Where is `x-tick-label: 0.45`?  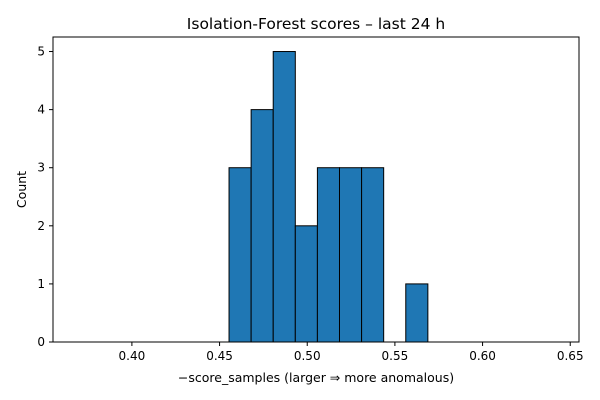
x-tick-label: 0.45 is located at coordinates (219, 356).